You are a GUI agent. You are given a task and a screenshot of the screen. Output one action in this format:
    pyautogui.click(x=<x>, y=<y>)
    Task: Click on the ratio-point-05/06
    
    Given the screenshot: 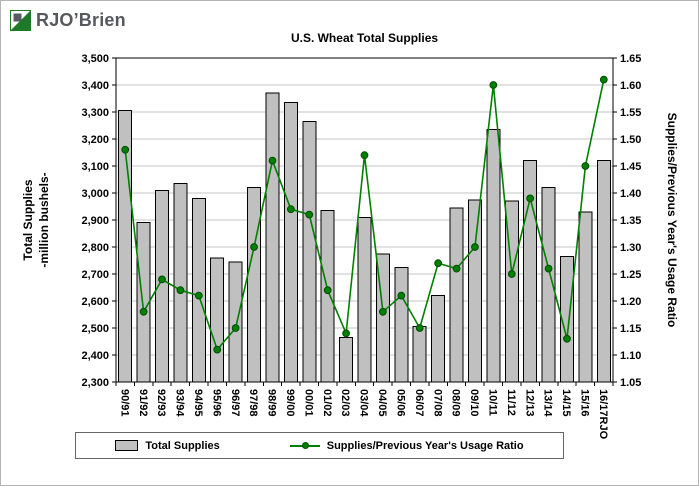 What is the action you would take?
    pyautogui.click(x=401, y=295)
    